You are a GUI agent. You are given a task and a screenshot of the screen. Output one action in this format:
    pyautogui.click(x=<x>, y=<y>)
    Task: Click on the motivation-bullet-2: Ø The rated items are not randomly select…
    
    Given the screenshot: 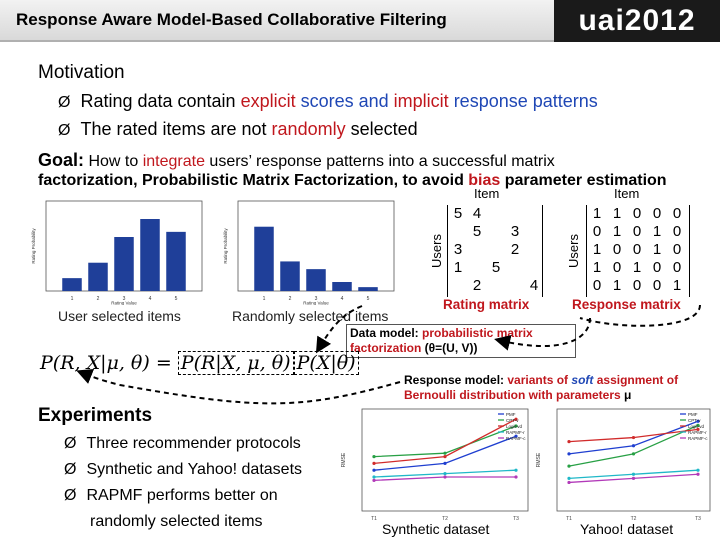 What is the action you would take?
    pyautogui.click(x=238, y=129)
    